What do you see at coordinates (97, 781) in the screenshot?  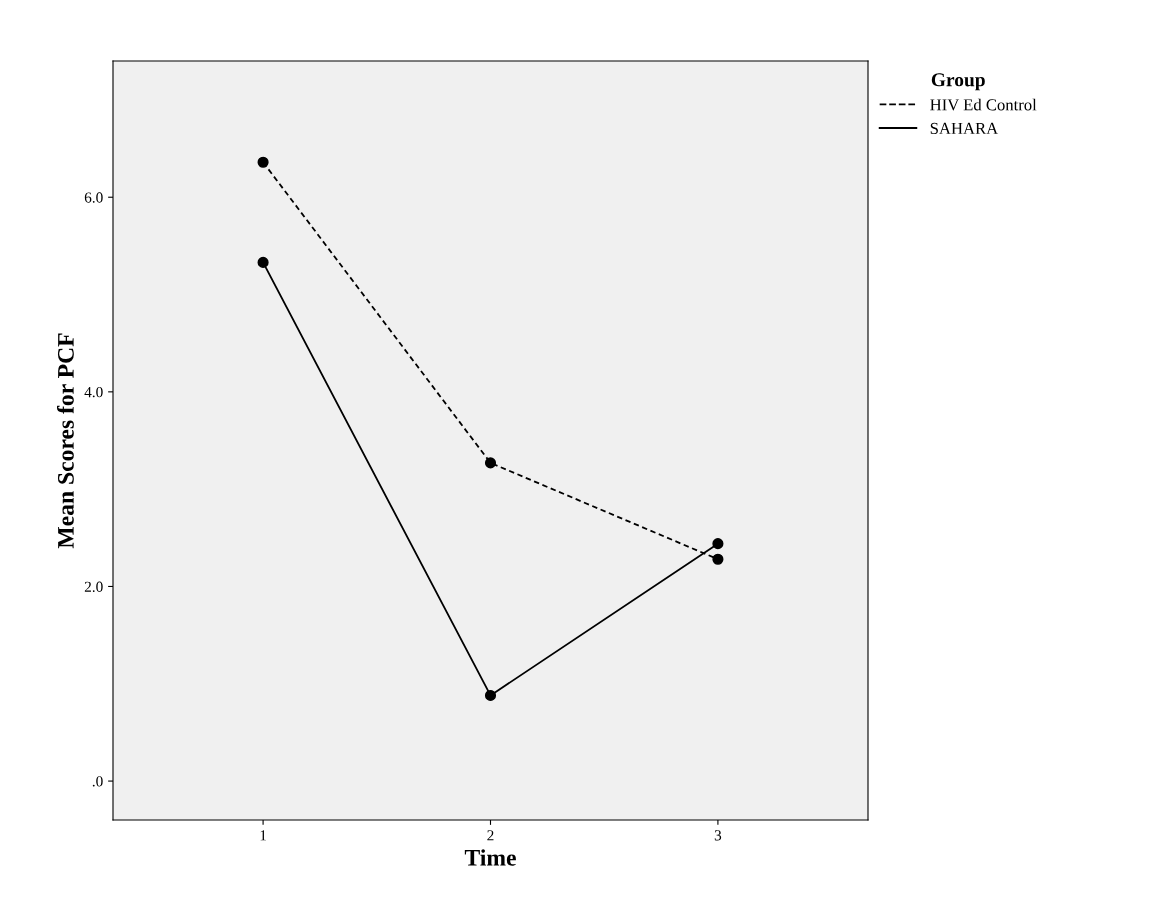 I see `y-tick-label: .0` at bounding box center [97, 781].